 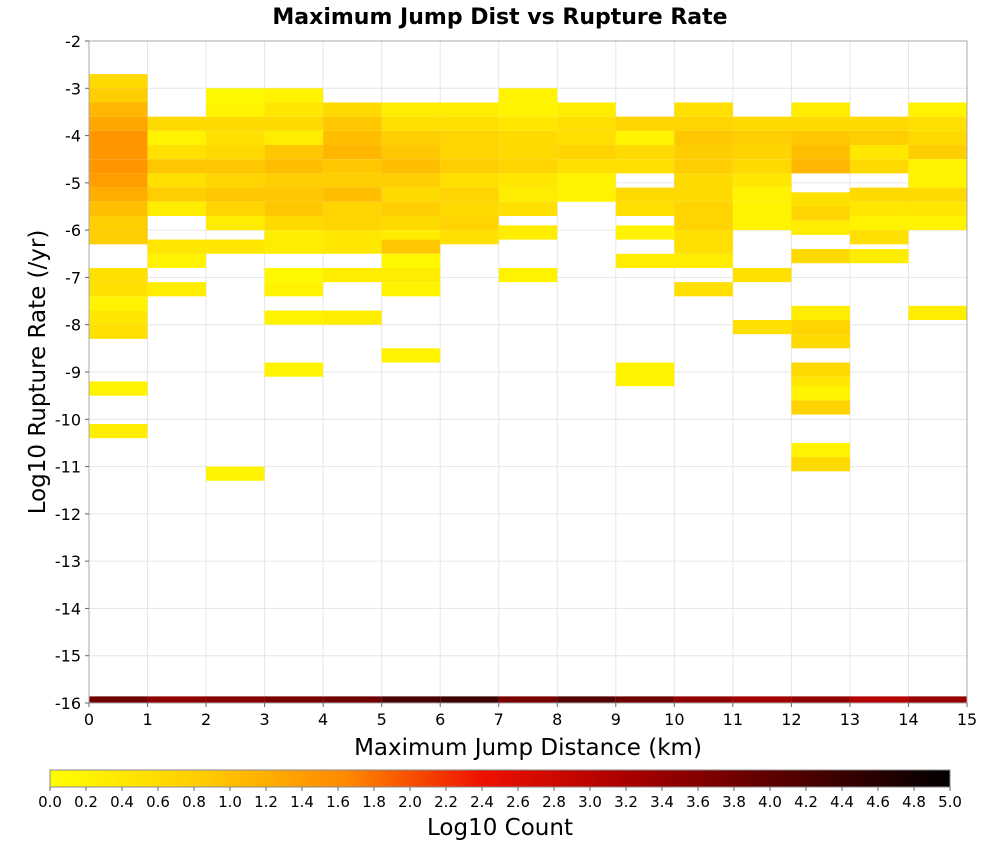 I want to click on x-tick-label: 4, so click(x=323, y=719).